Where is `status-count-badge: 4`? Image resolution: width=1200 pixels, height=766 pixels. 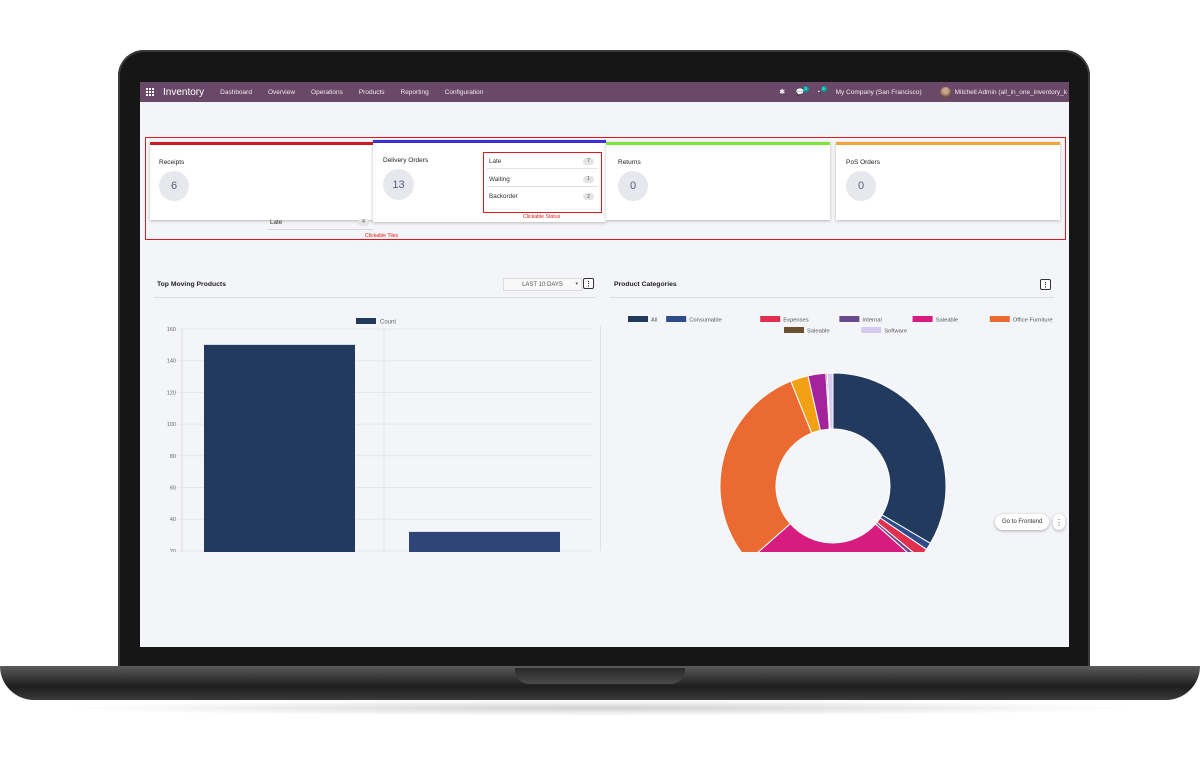
status-count-badge: 4 is located at coordinates (363, 222).